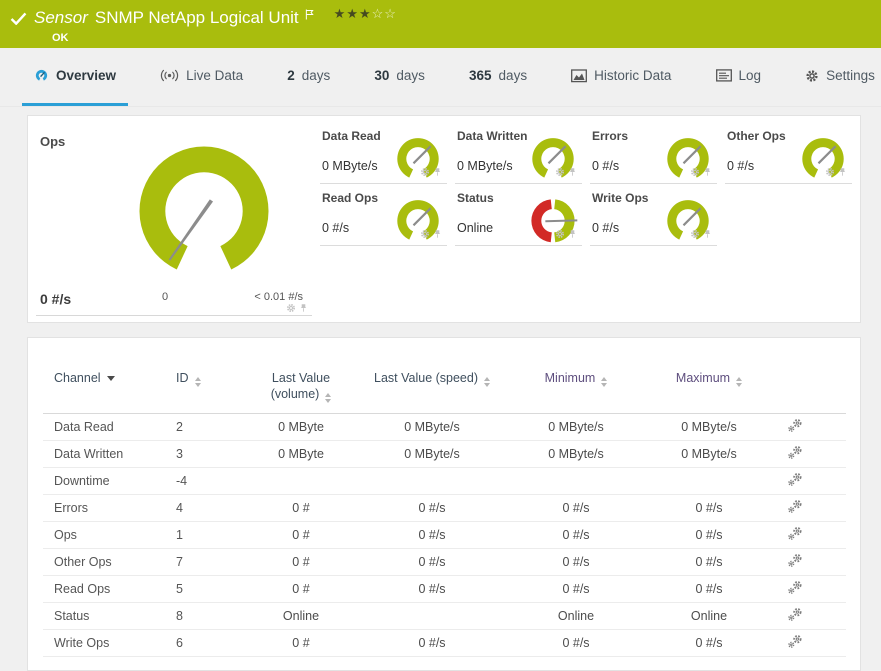  I want to click on gauge-label: Data Read, so click(351, 136).